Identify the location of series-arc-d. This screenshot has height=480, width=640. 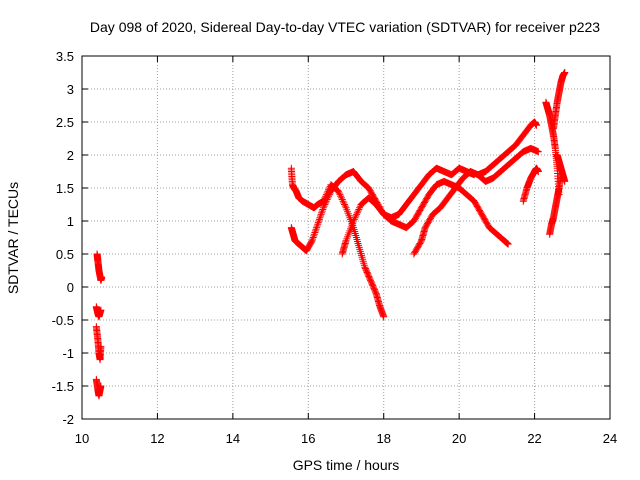
(98, 387).